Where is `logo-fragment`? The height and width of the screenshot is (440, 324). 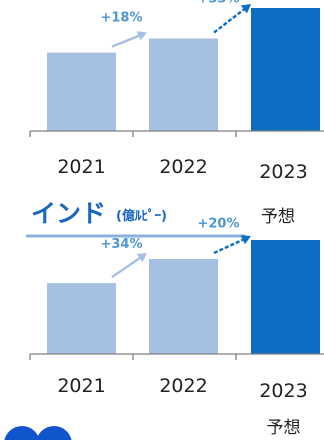
logo-fragment is located at coordinates (38, 433).